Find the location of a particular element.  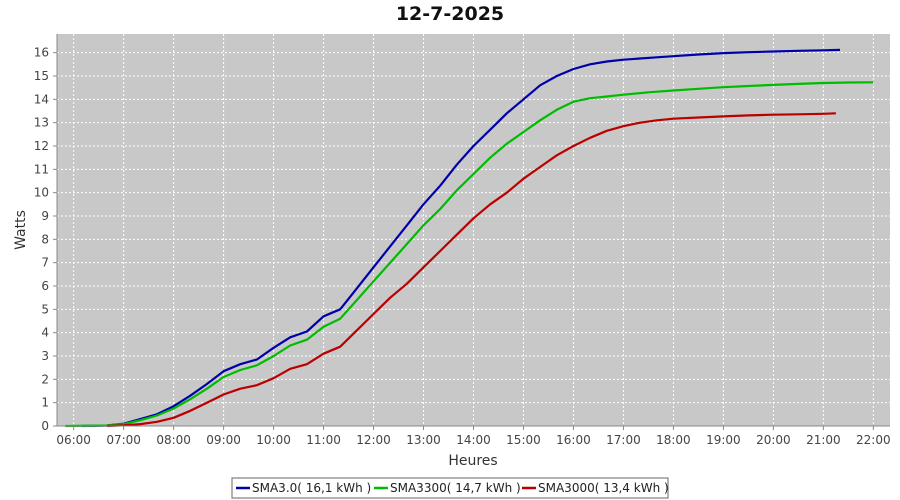

y-tick-label: 3 is located at coordinates (45, 356).